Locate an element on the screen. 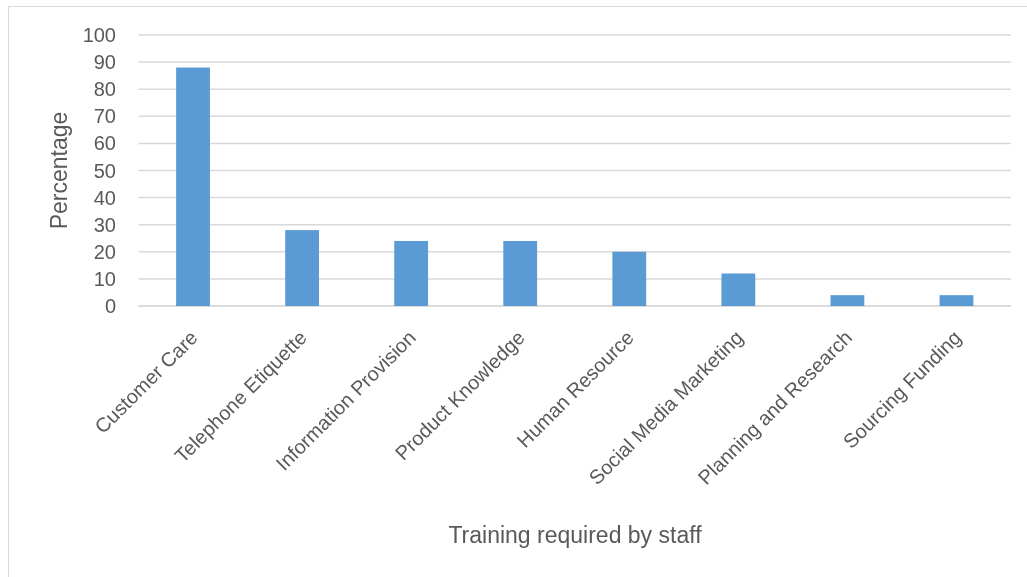 The image size is (1027, 577). y-tick-label: 0 is located at coordinates (110, 306).